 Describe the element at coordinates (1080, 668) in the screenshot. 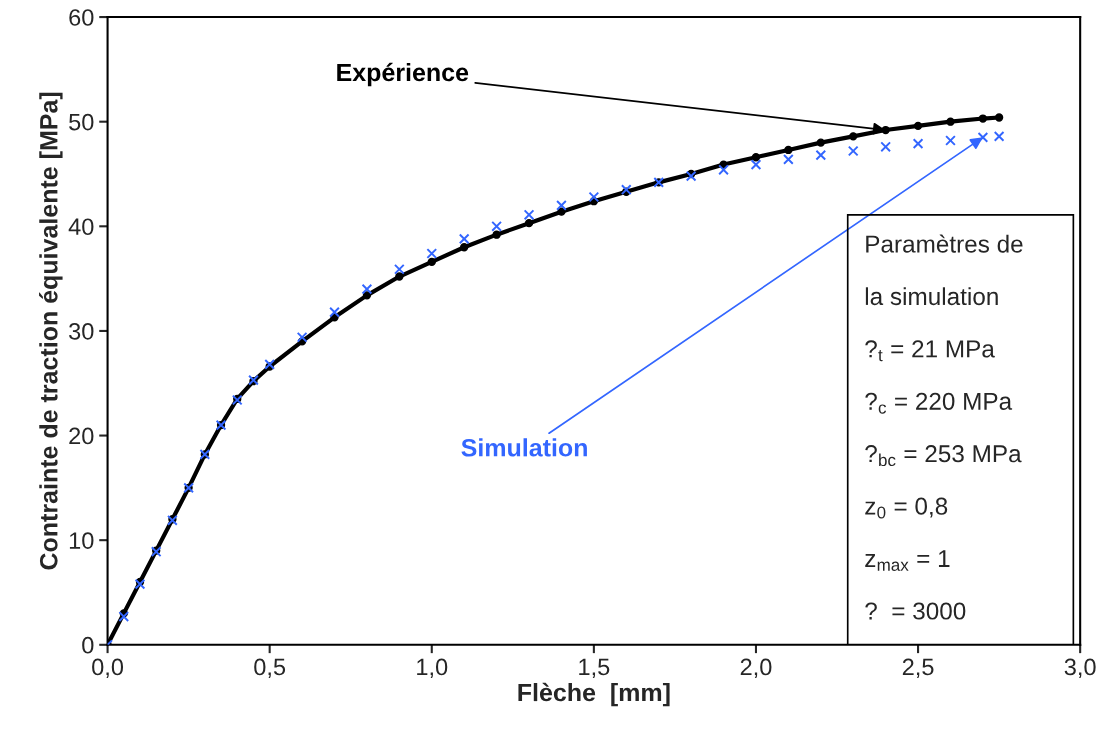

I see `x-tick-label: 3,0` at that location.